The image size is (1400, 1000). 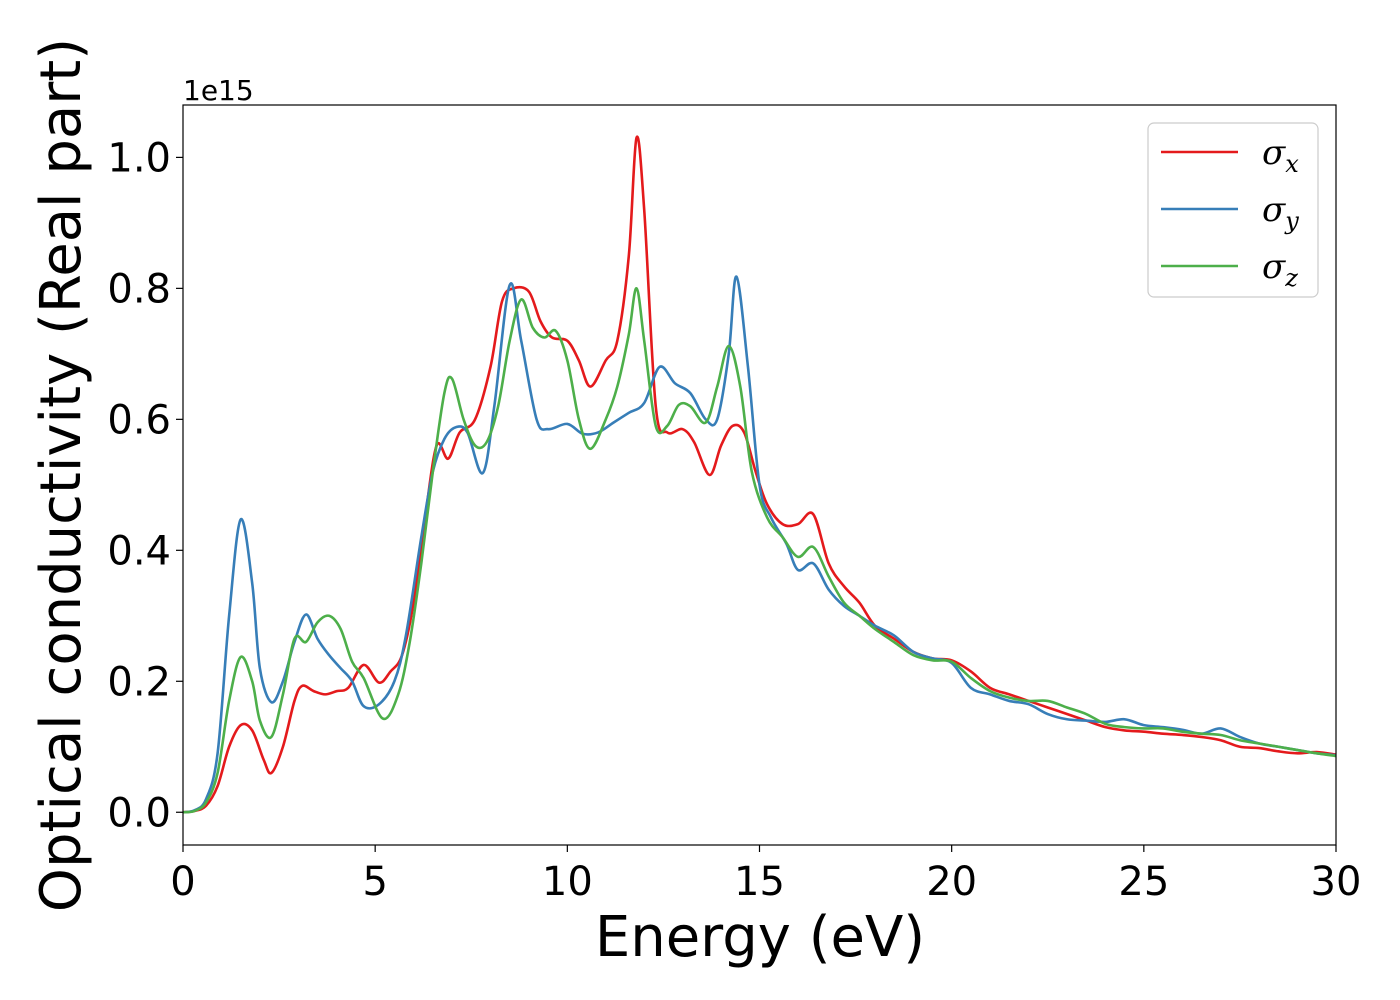 I want to click on legend-label-sigma-z: σz, so click(x=1280, y=269).